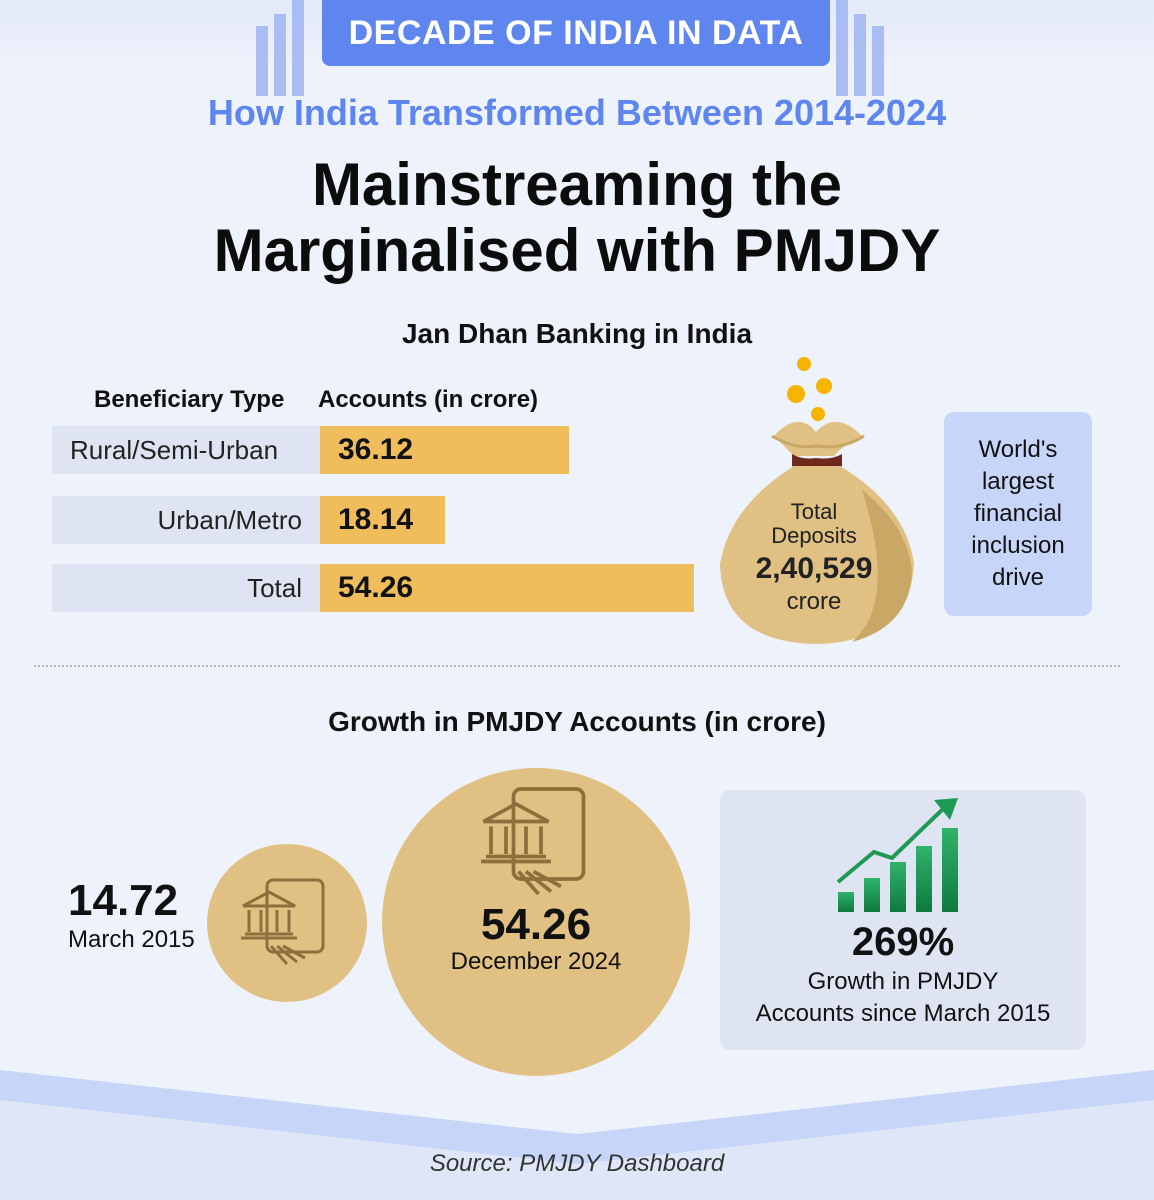 The height and width of the screenshot is (1200, 1154). What do you see at coordinates (286, 48) in the screenshot?
I see `bar-decoration-left` at bounding box center [286, 48].